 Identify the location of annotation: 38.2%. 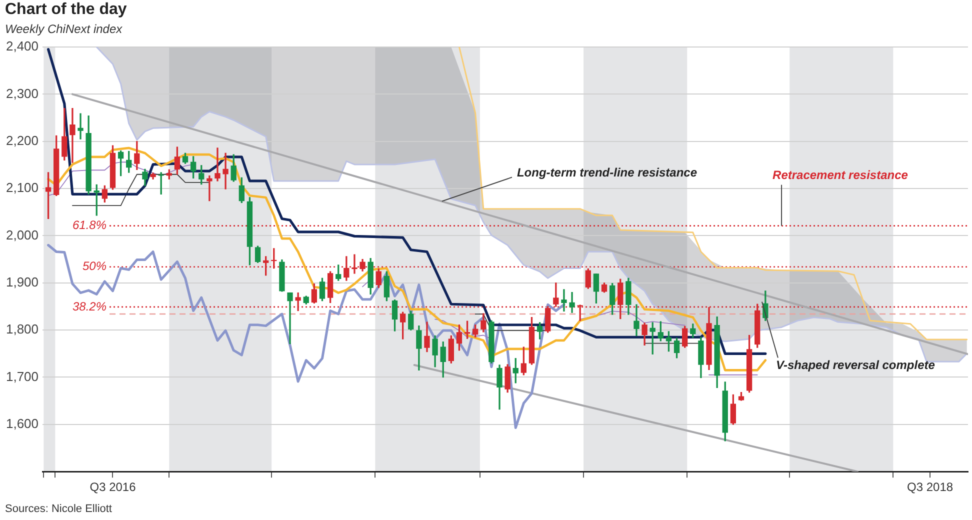
(89, 306).